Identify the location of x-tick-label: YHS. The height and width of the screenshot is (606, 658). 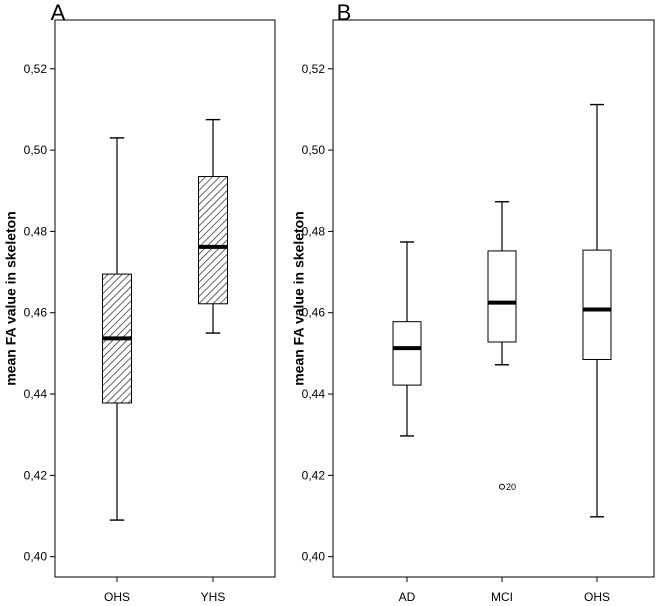
(213, 597).